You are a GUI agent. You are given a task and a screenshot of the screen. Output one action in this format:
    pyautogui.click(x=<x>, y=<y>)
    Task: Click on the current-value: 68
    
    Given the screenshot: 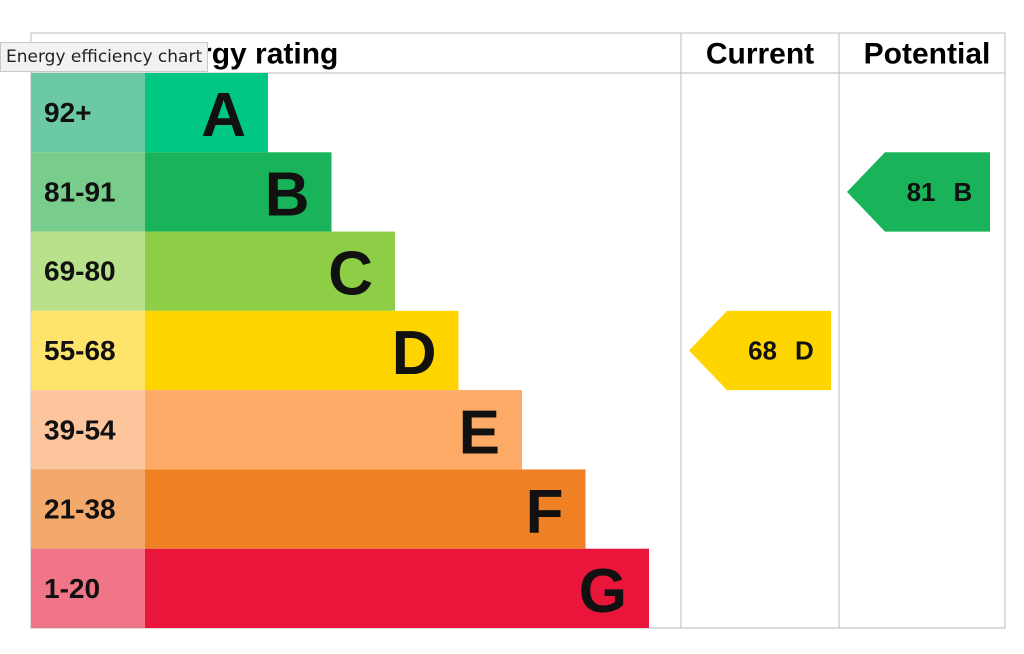 What is the action you would take?
    pyautogui.click(x=762, y=351)
    